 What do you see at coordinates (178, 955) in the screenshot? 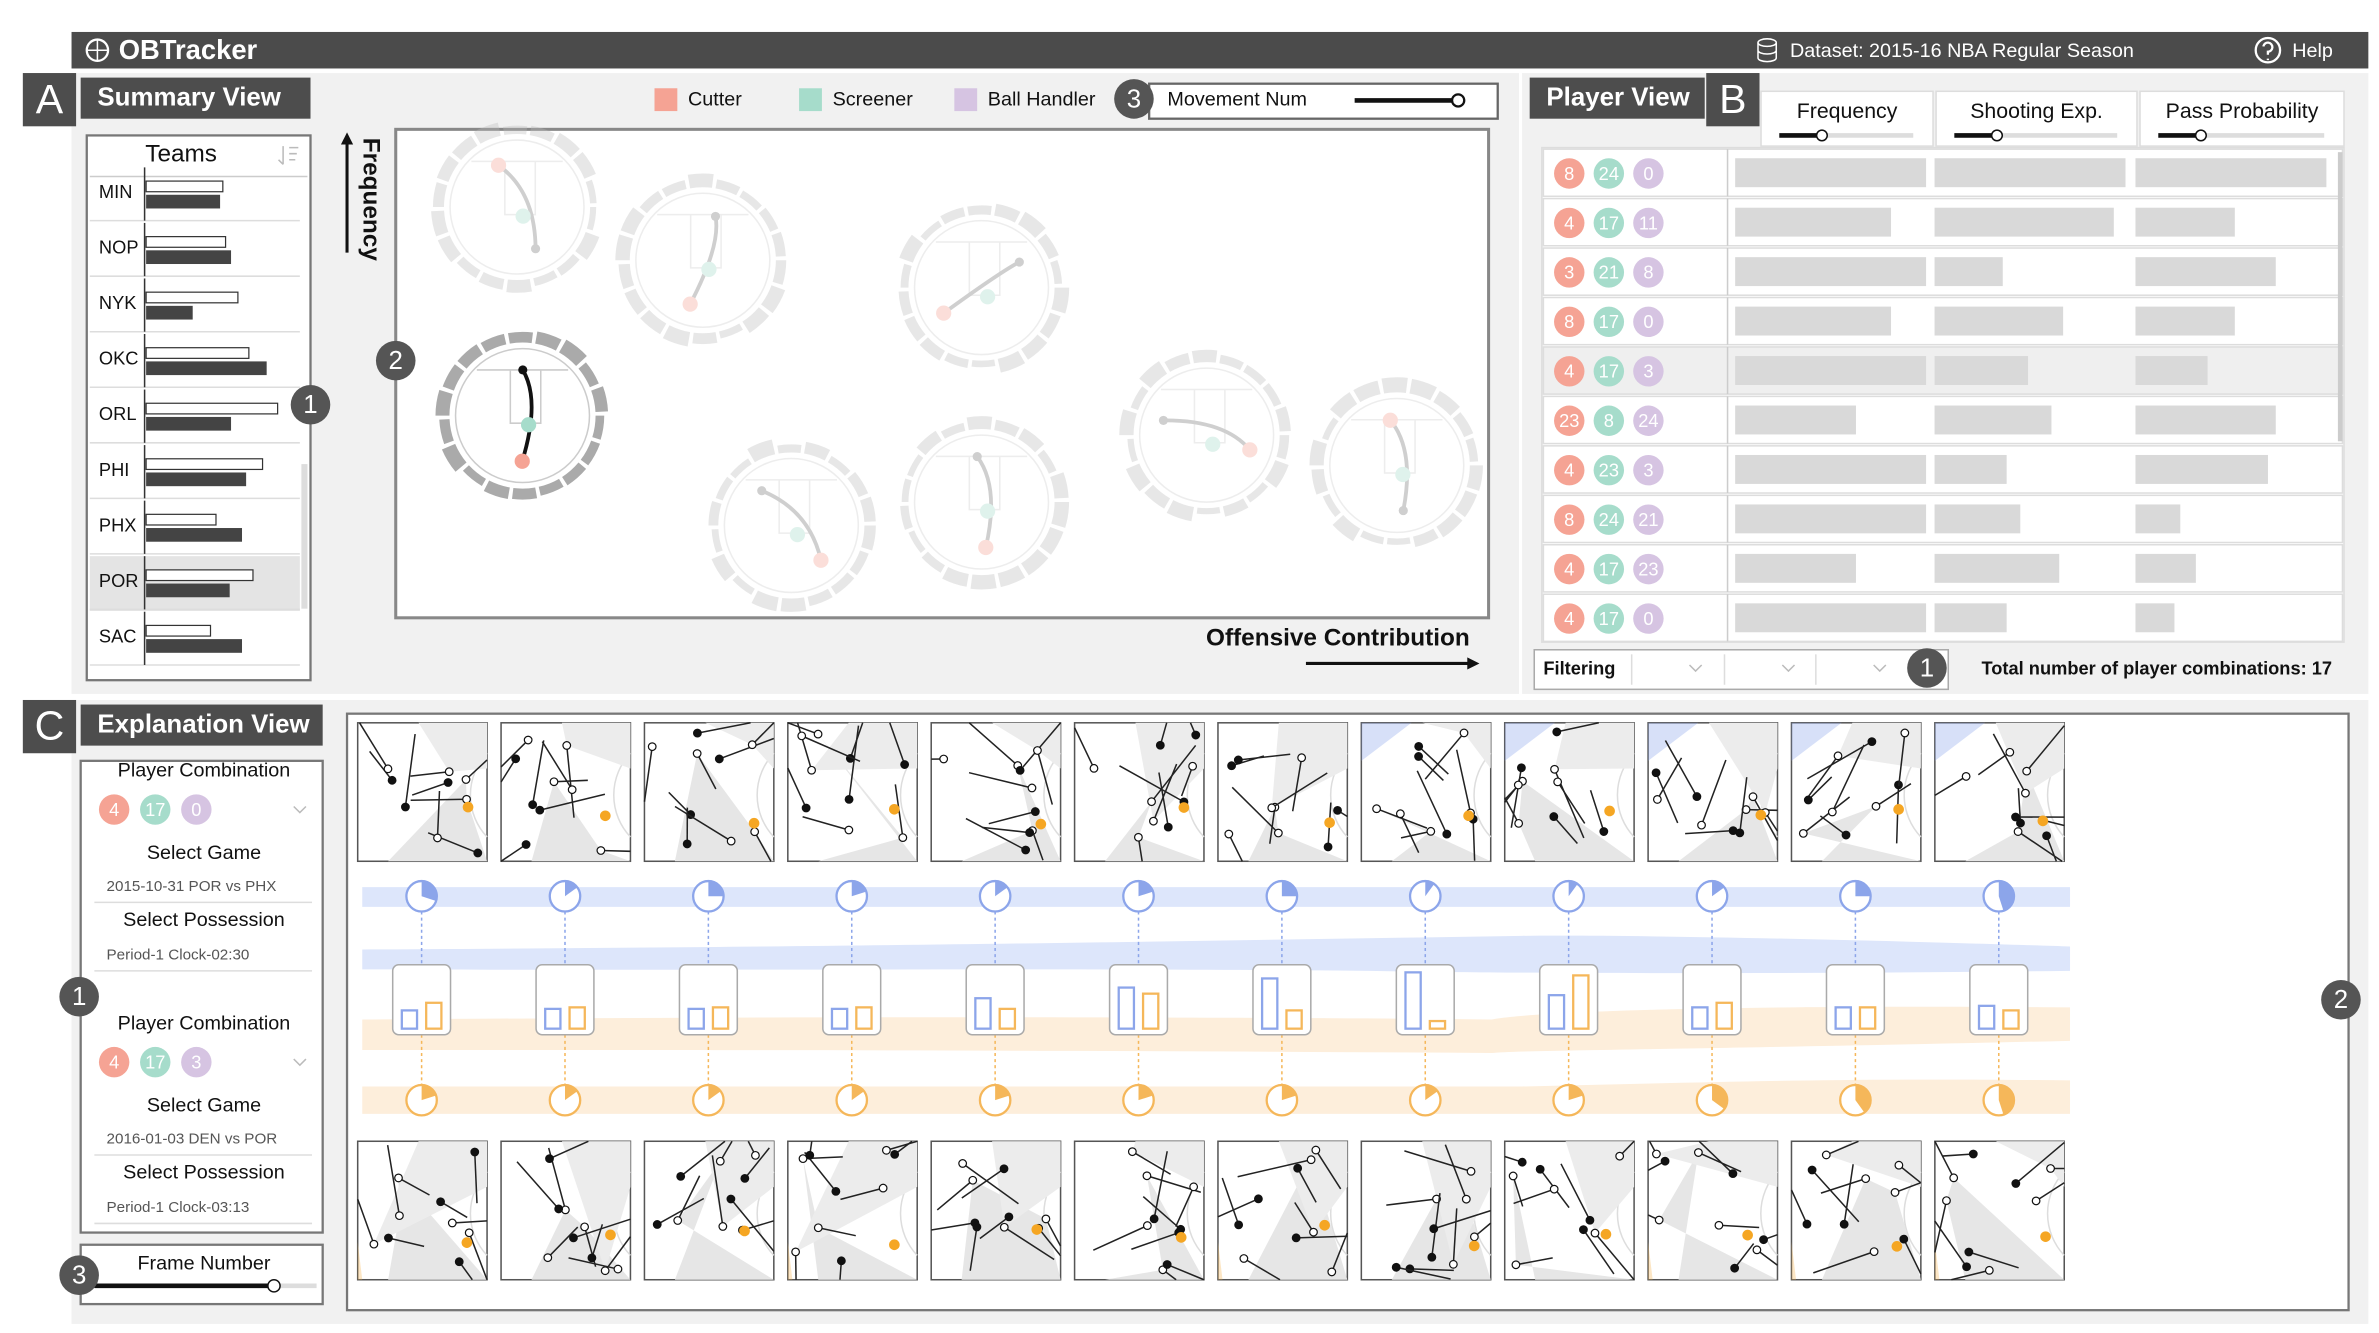
I see `dropdown-value: Period-1 Clock-02:30` at bounding box center [178, 955].